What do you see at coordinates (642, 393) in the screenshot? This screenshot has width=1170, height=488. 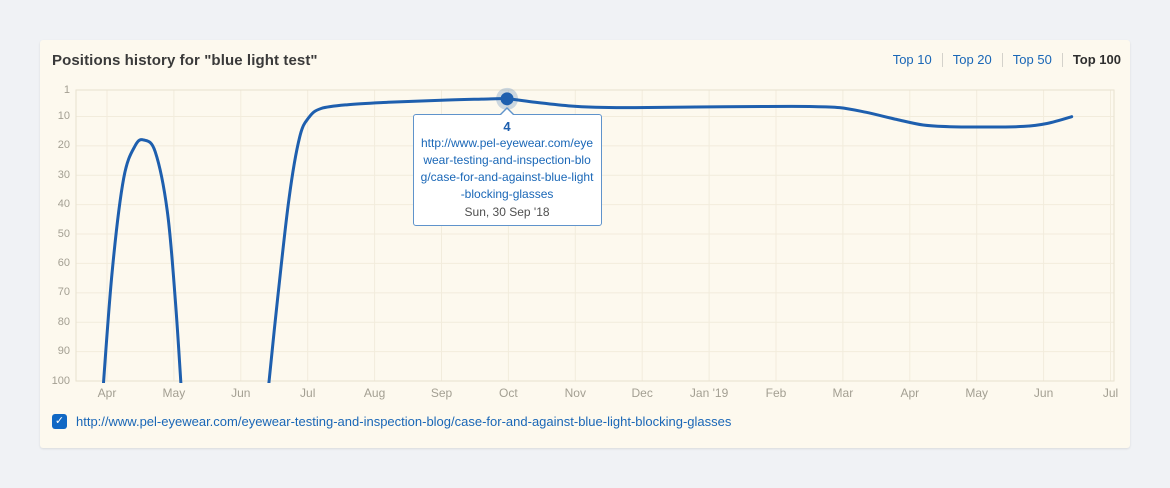 I see `x-axis-label: Dec` at bounding box center [642, 393].